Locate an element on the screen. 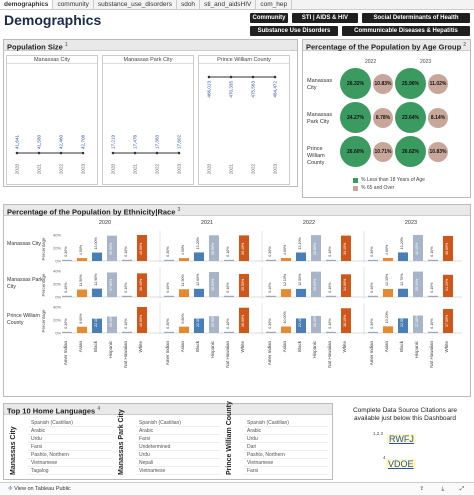 This screenshot has height=495, width=474. ethnicity-value-label: 13.10% is located at coordinates (300, 242).